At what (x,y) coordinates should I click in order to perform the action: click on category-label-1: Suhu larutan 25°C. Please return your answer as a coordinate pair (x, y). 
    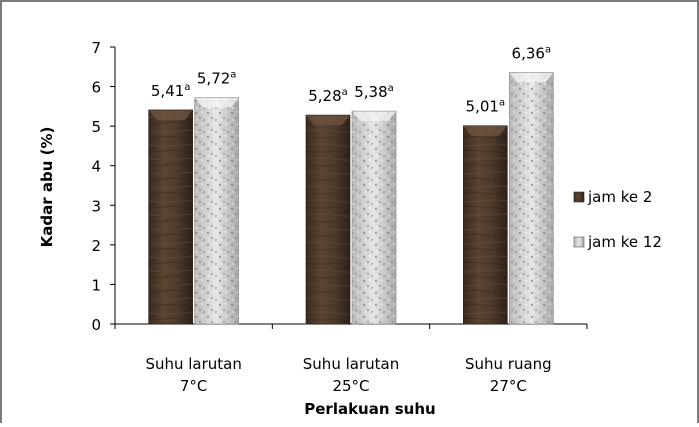
    Looking at the image, I should click on (351, 375).